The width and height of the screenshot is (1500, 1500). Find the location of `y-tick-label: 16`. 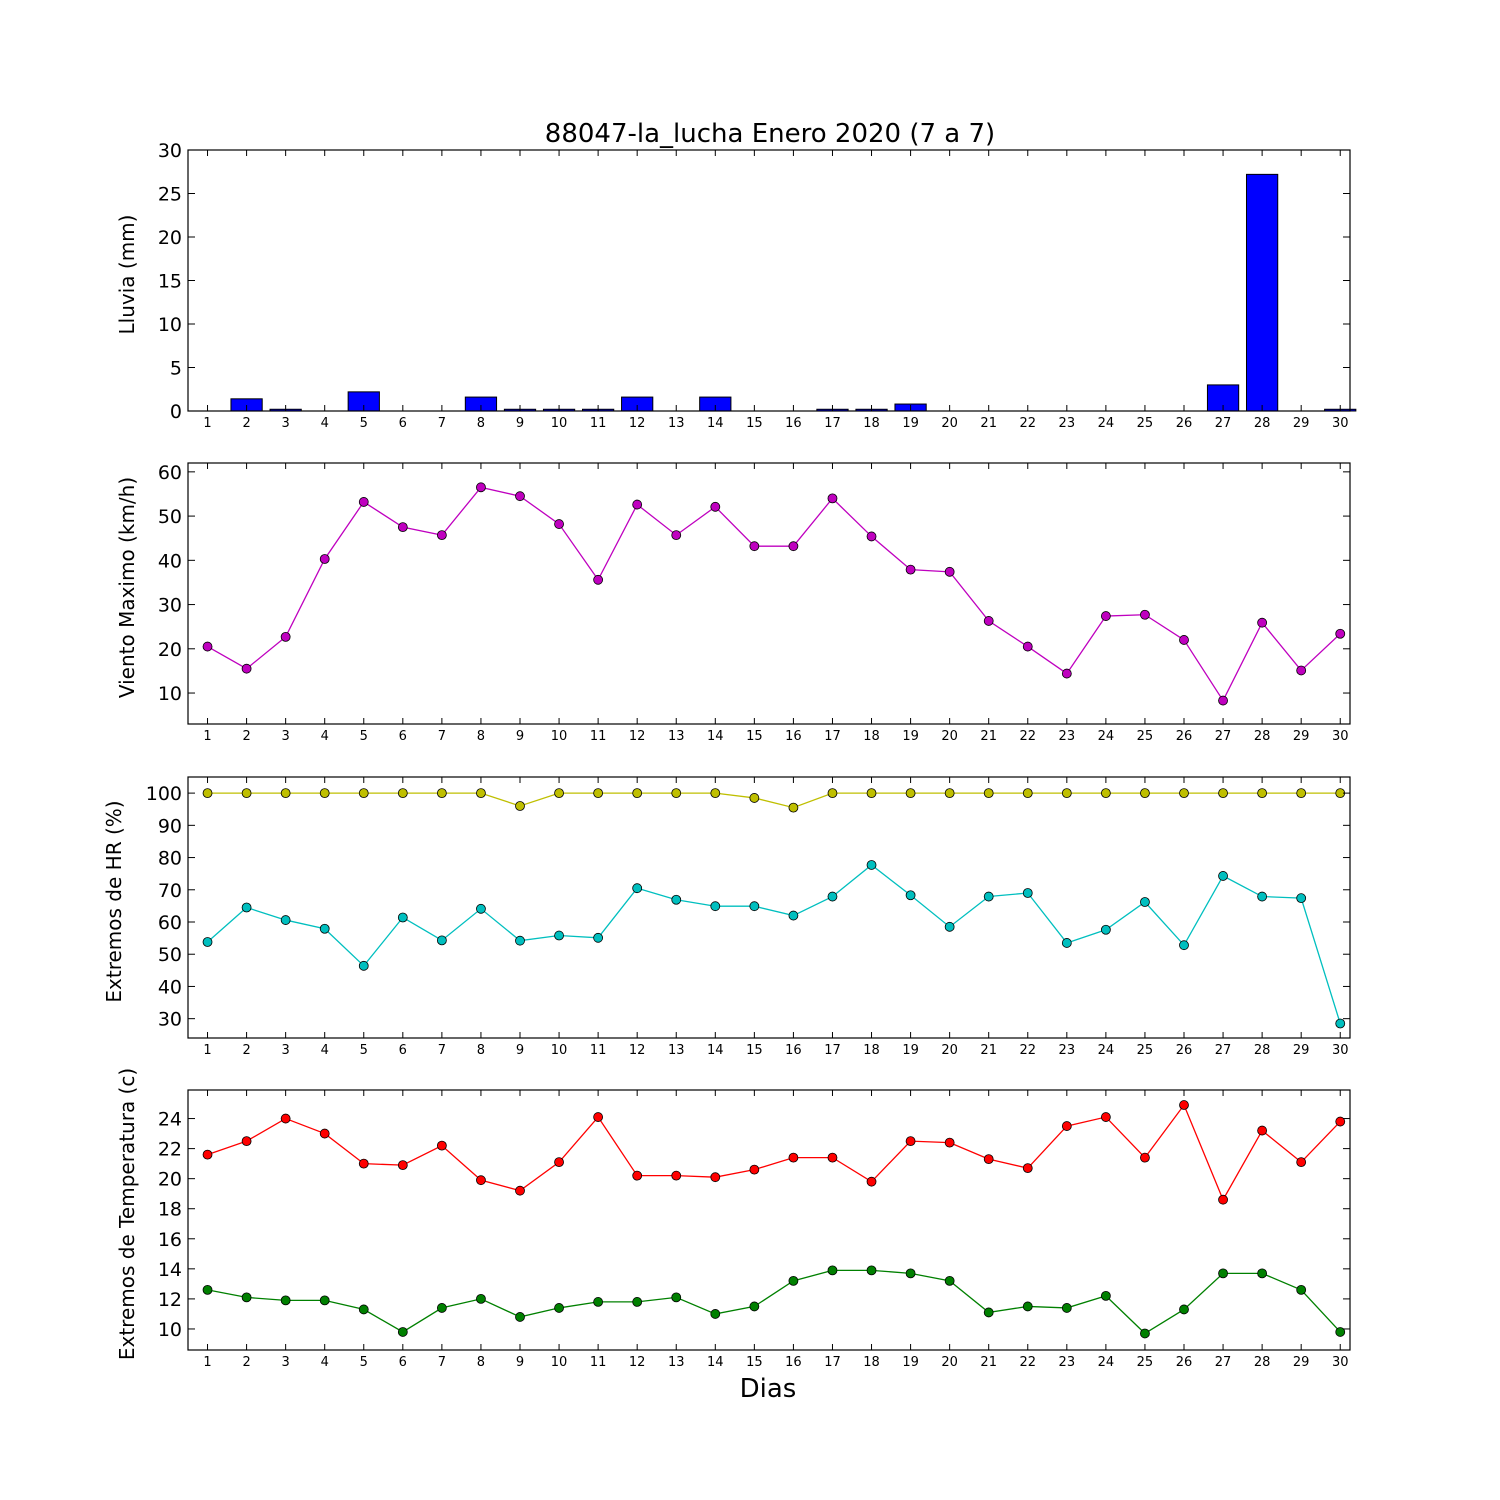

y-tick-label: 16 is located at coordinates (170, 1240).